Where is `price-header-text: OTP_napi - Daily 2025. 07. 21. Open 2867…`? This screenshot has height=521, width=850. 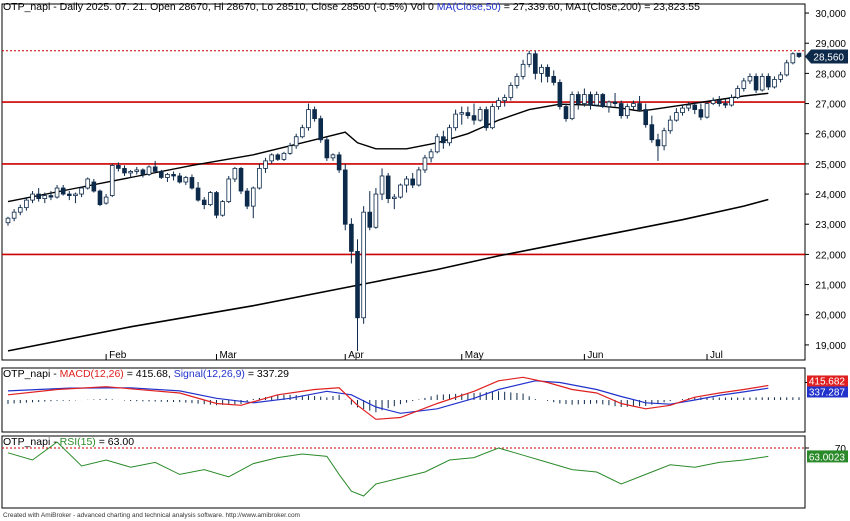
price-header-text: OTP_napi - Daily 2025. 07. 21. Open 2867… is located at coordinates (220, 7).